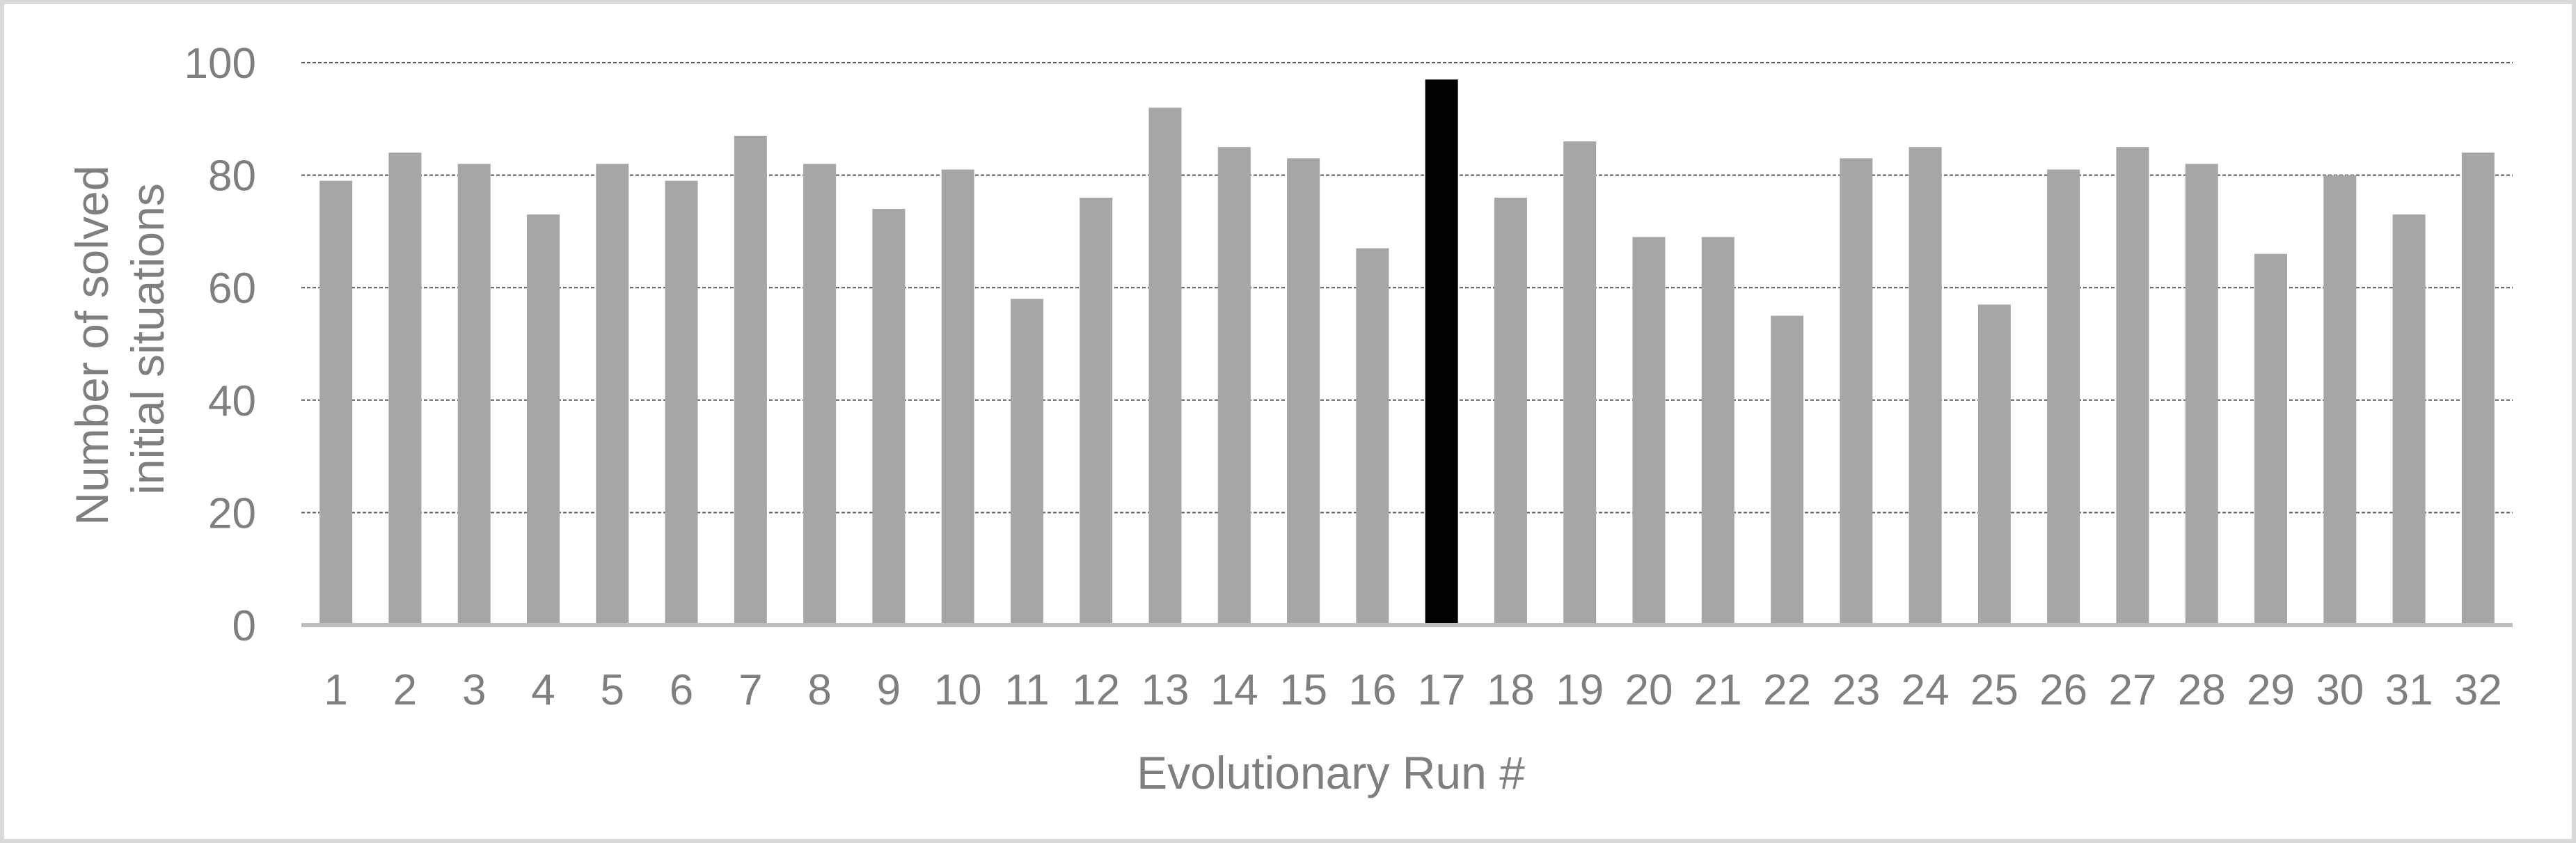  Describe the element at coordinates (1718, 690) in the screenshot. I see `x-tick-label: 21` at that location.